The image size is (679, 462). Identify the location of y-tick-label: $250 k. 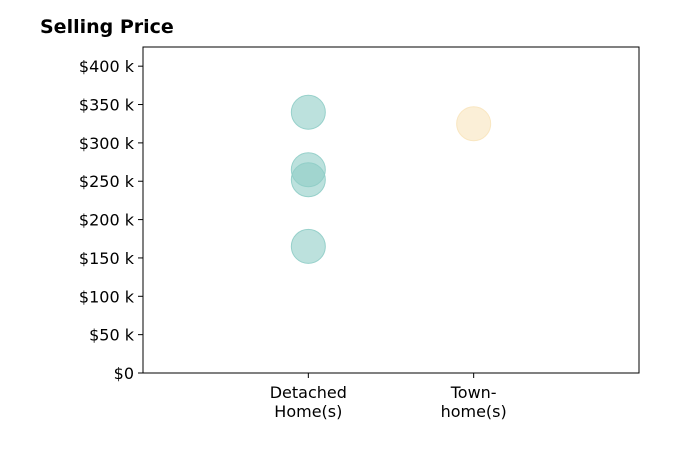
(107, 181).